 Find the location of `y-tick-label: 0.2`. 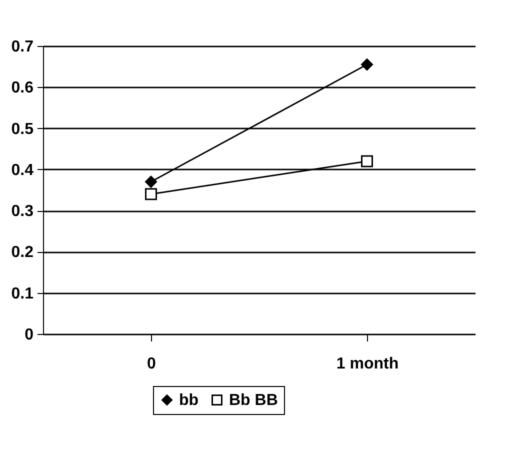

y-tick-label: 0.2 is located at coordinates (22, 253).